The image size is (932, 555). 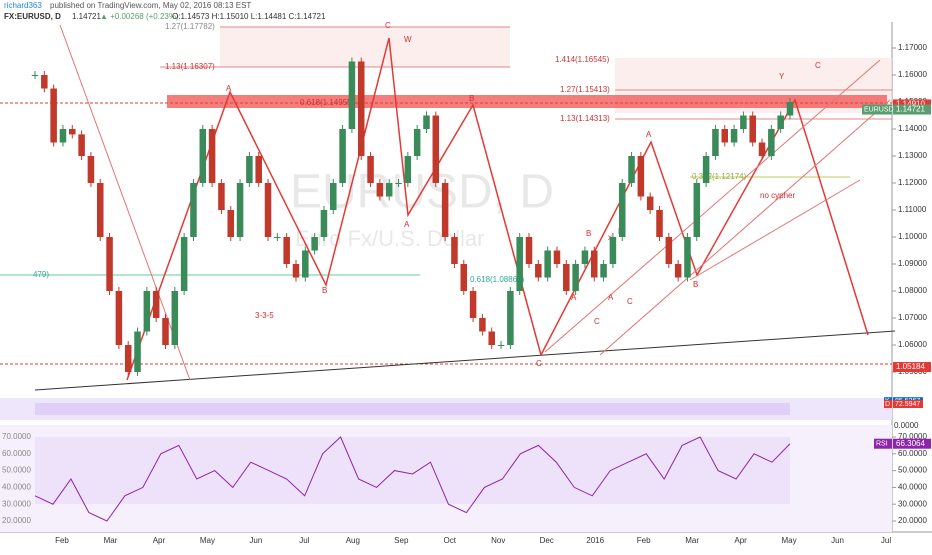 I want to click on time-label: Aug, so click(x=353, y=540).